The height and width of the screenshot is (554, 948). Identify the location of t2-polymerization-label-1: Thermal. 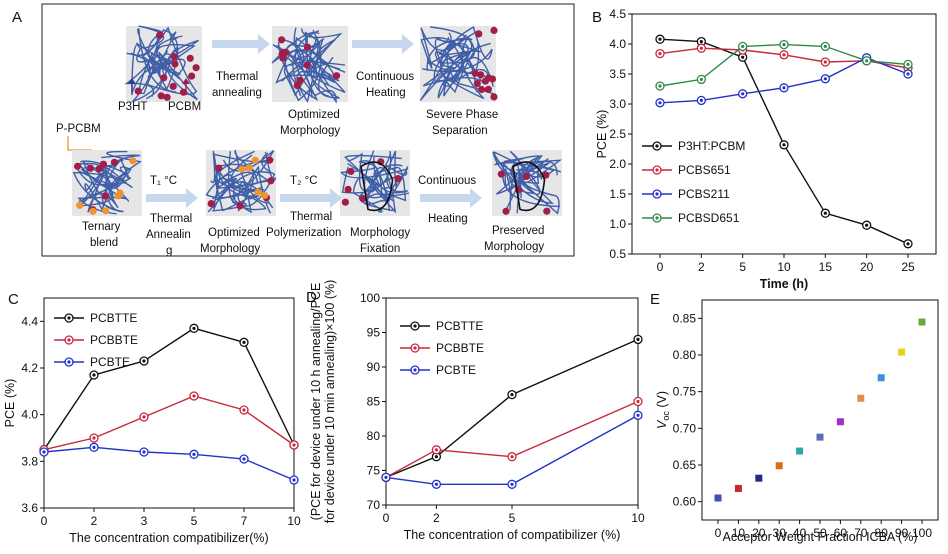
(311, 217).